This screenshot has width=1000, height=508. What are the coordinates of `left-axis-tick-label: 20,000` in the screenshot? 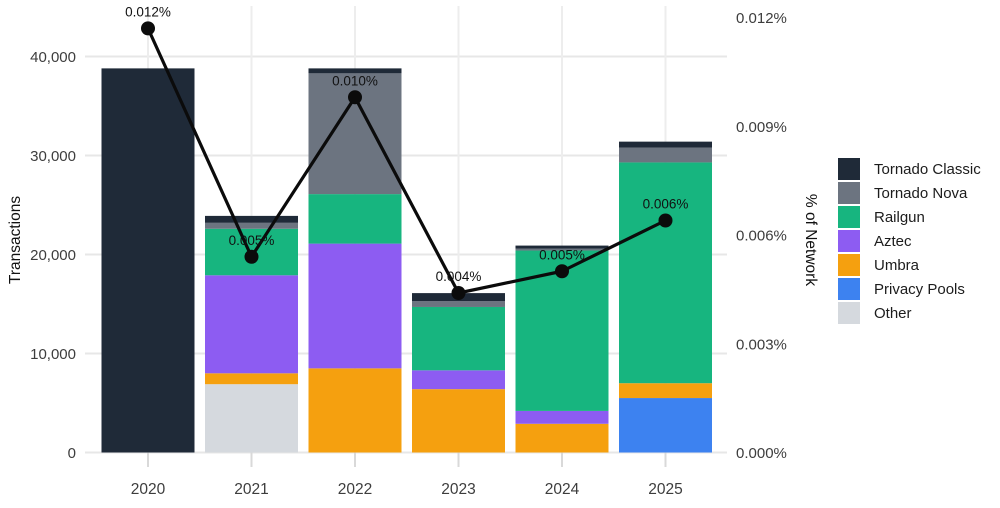 It's located at (53, 255).